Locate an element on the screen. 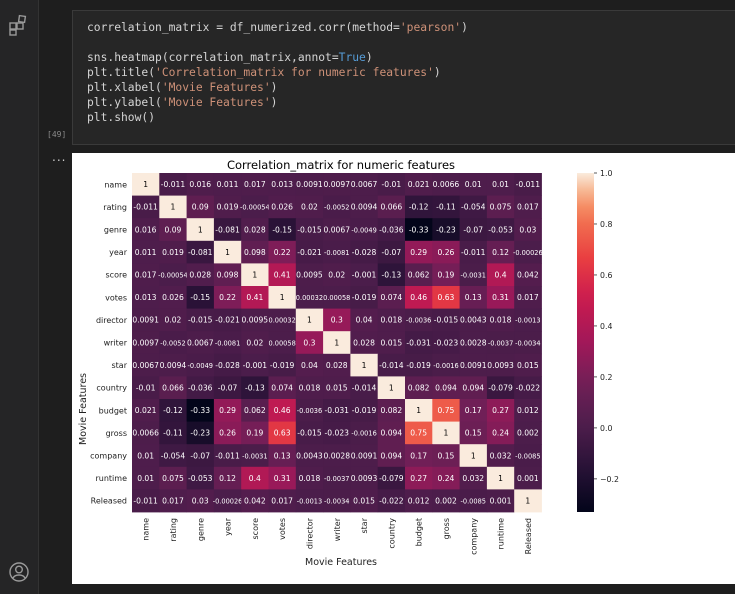 The image size is (735, 594). cell-annotation: -0.13 is located at coordinates (392, 275).